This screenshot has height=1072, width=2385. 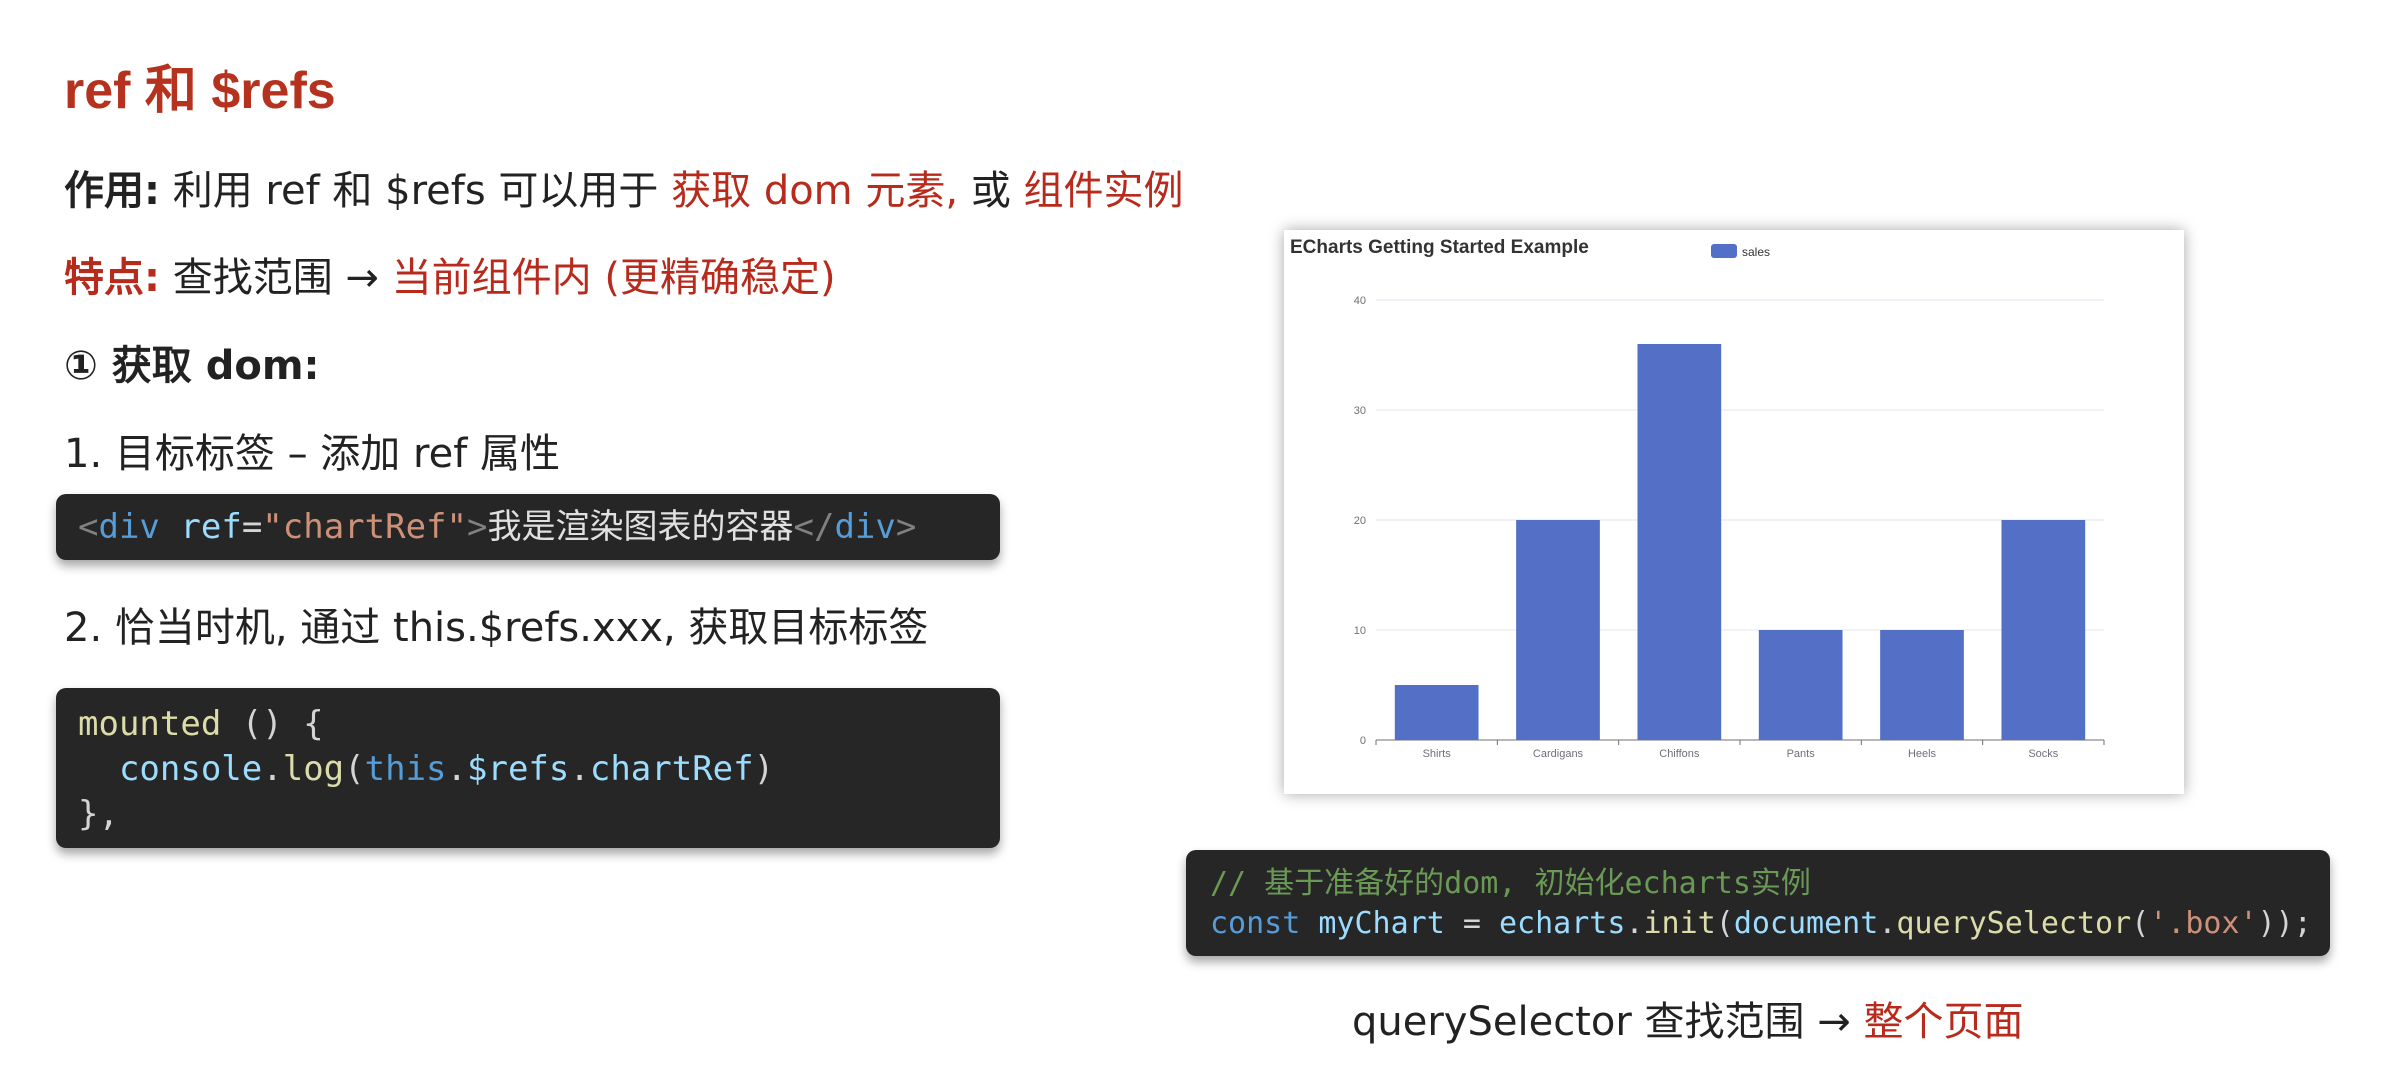 I want to click on x-tick-label: Shirts, so click(x=1437, y=754).